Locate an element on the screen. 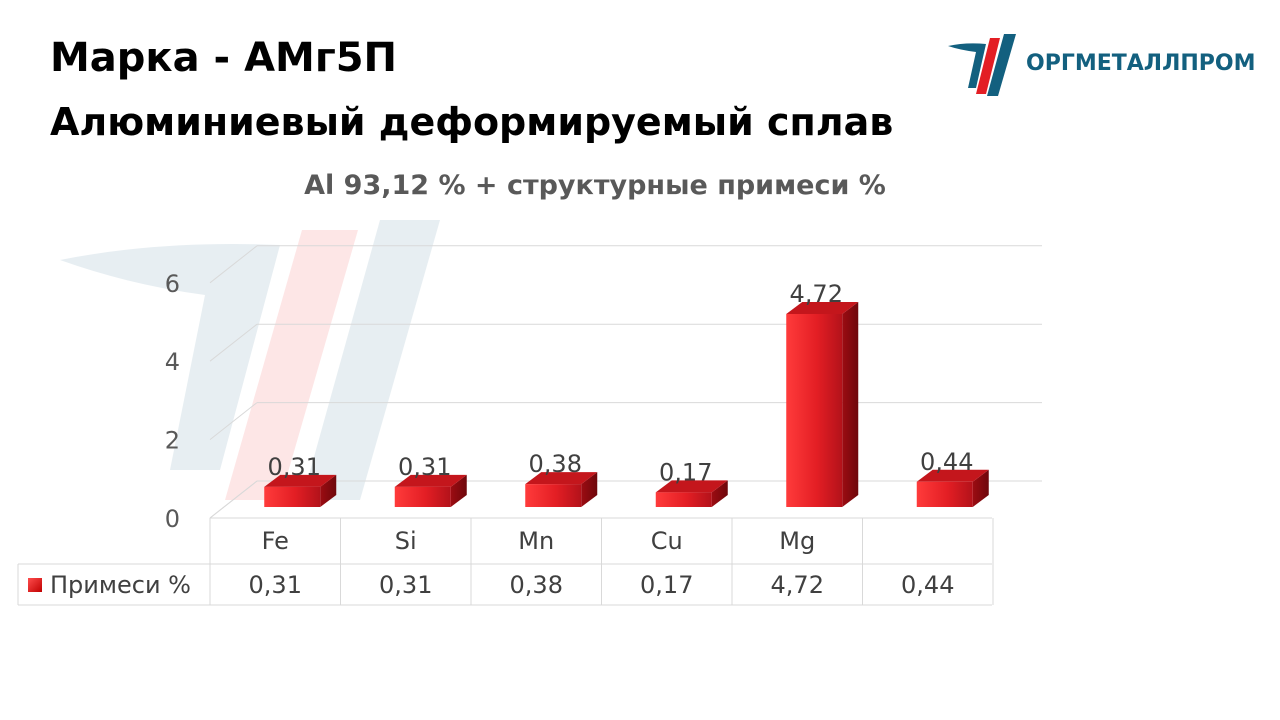  page-title: Марка - АМг5П is located at coordinates (223, 58).